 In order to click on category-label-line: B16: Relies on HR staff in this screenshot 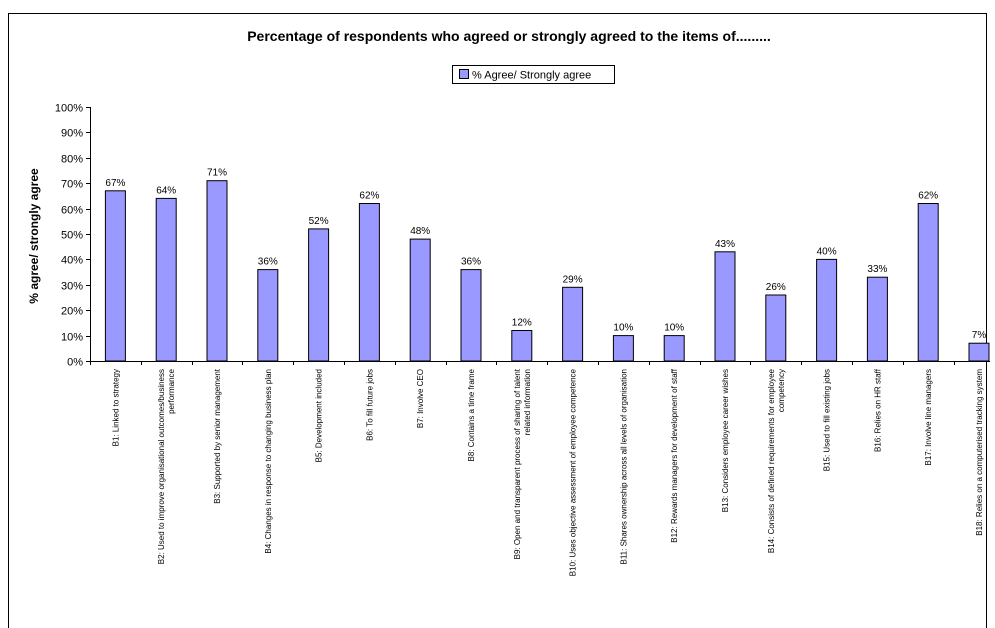, I will do `click(877, 410)`.